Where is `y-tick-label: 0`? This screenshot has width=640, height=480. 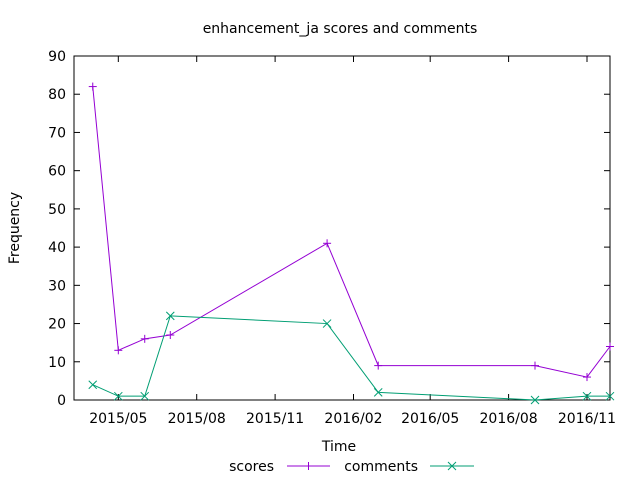 y-tick-label: 0 is located at coordinates (61, 401).